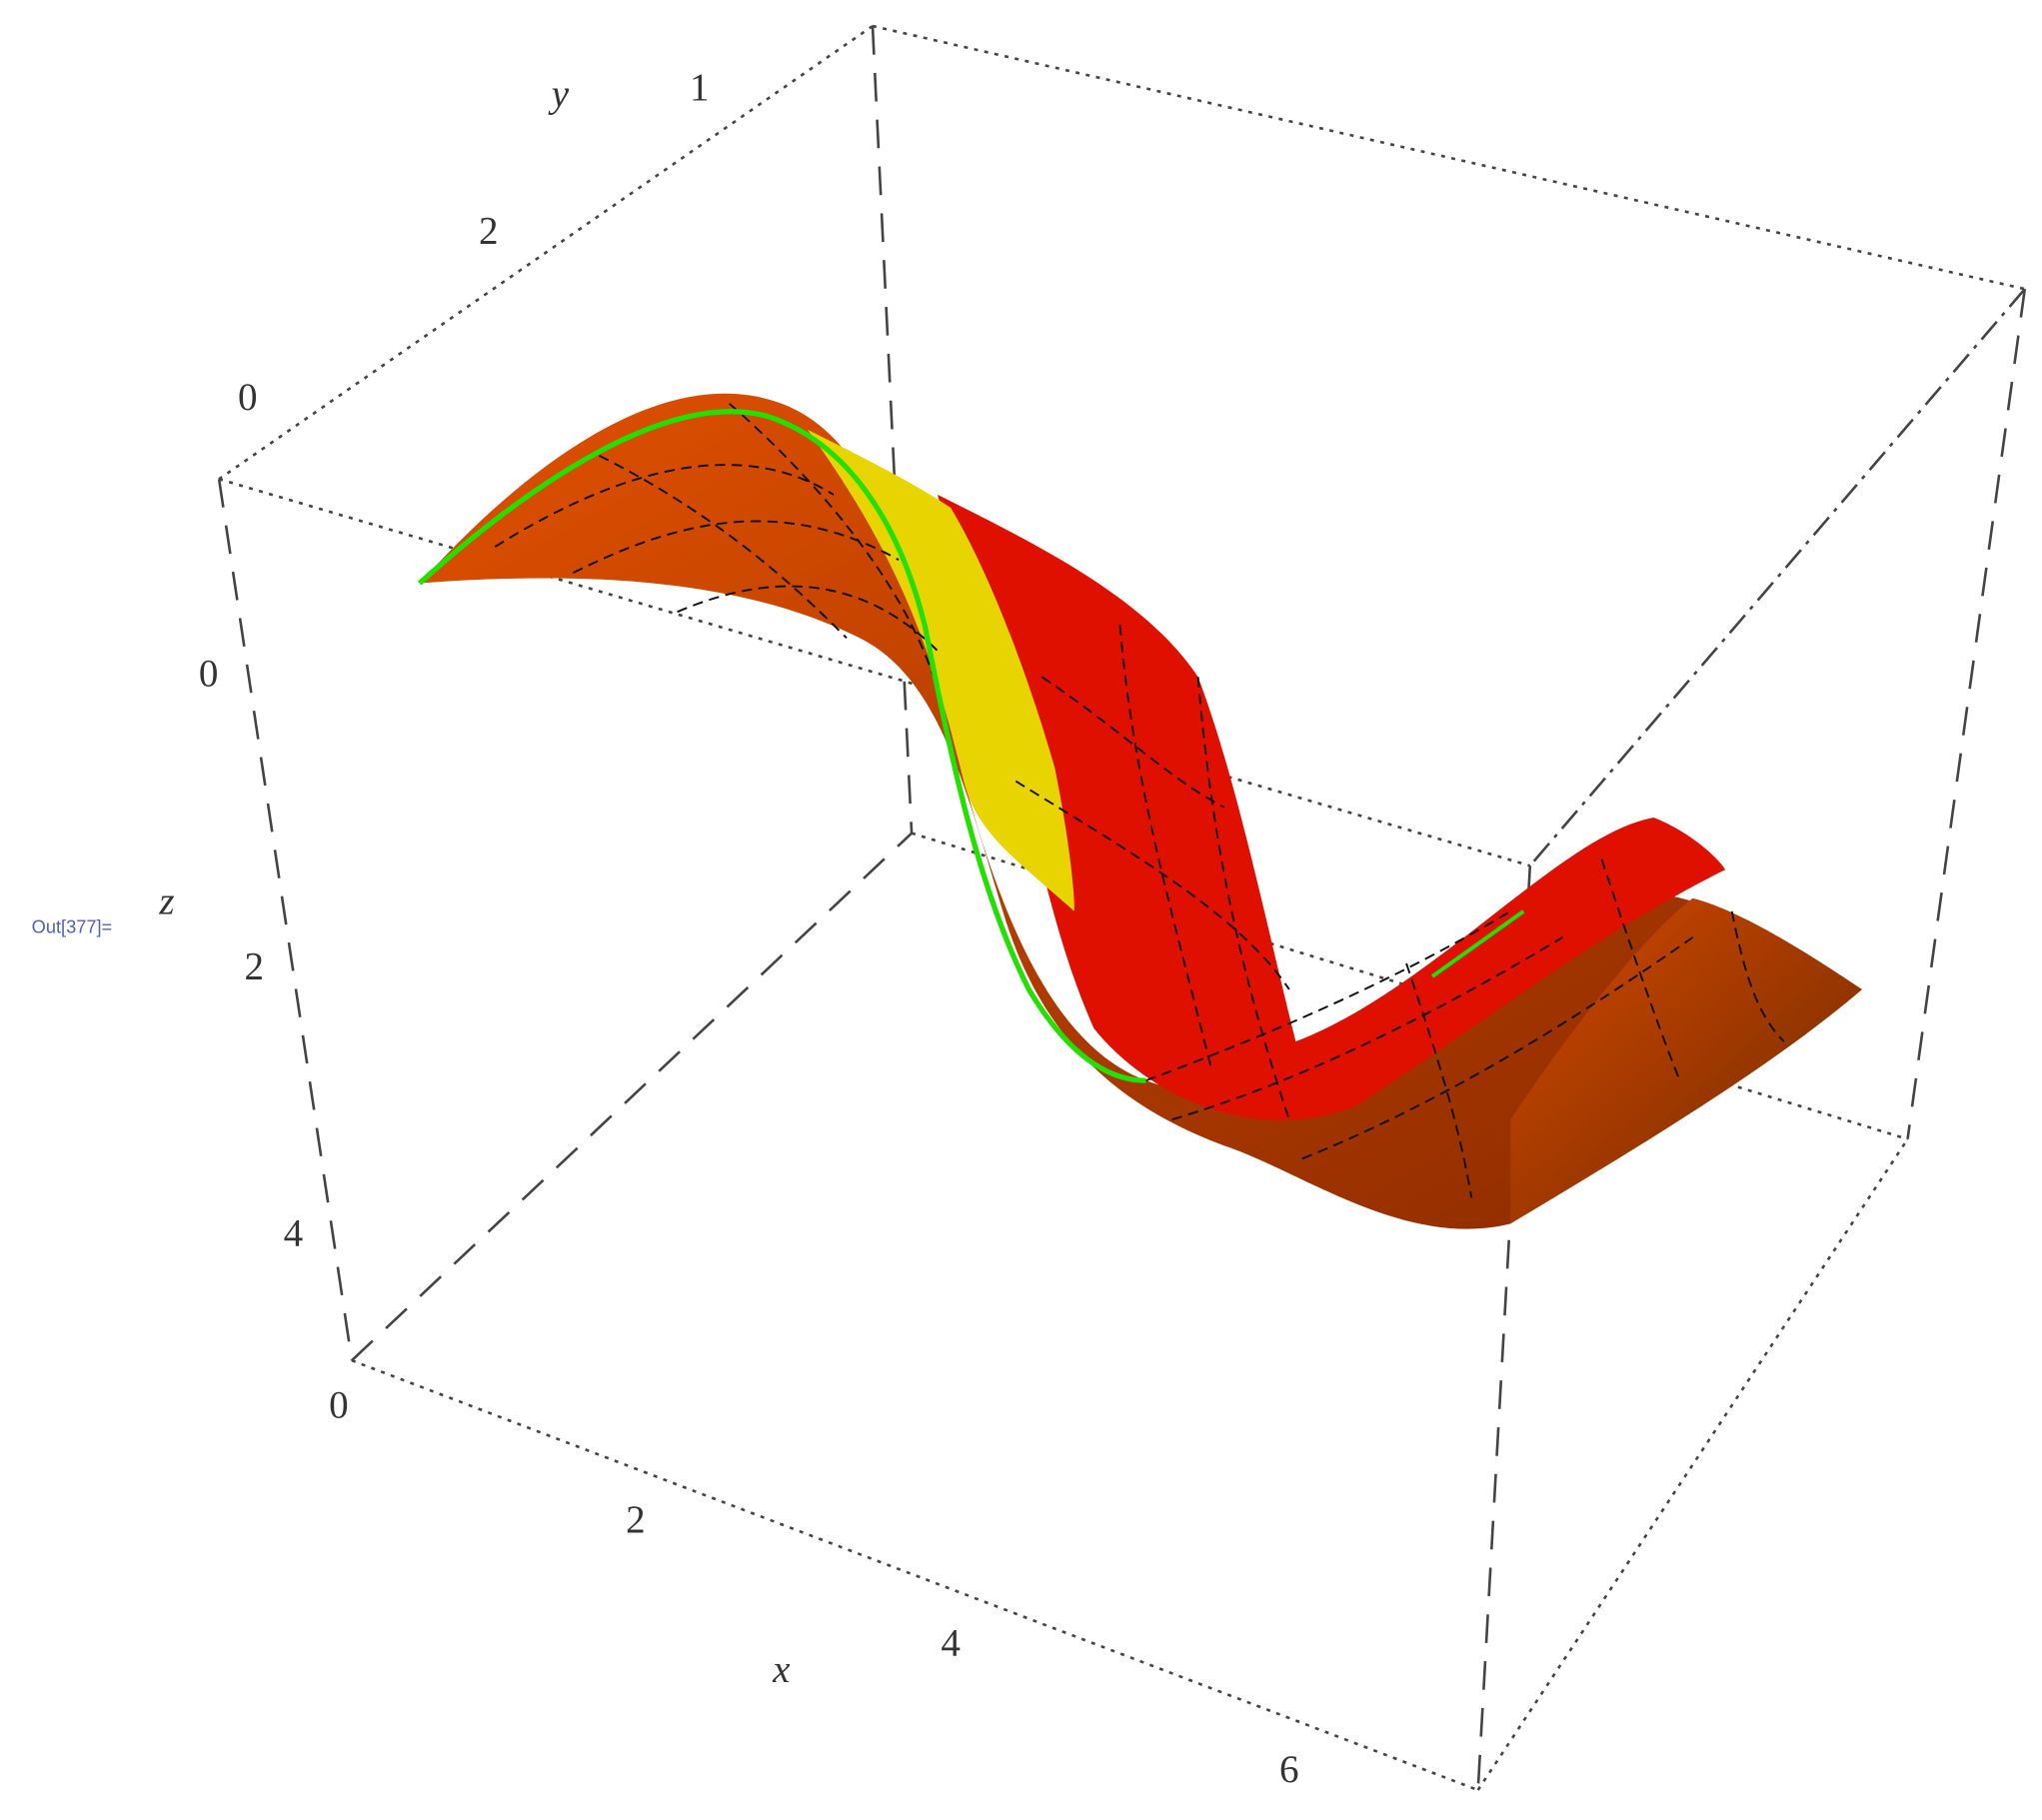 The width and height of the screenshot is (2042, 1820). Describe the element at coordinates (559, 94) in the screenshot. I see `axis-label: y` at that location.